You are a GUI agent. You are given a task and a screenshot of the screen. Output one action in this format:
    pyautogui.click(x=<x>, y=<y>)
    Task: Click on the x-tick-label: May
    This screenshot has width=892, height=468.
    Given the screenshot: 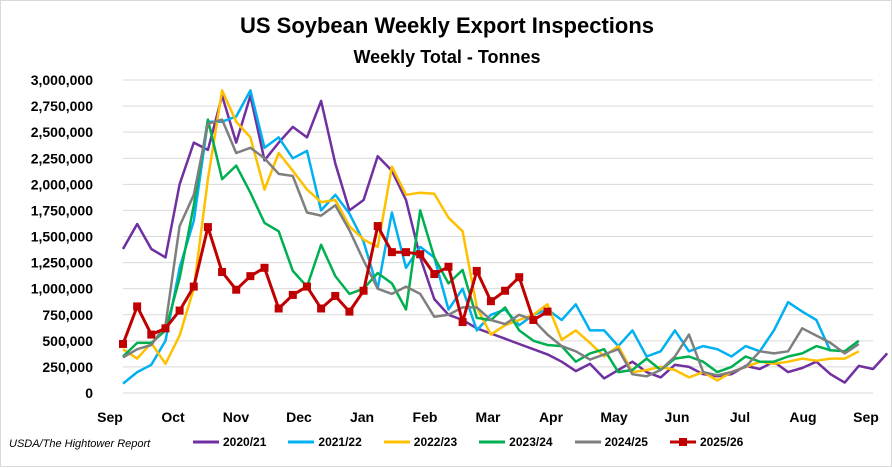 What is the action you would take?
    pyautogui.click(x=613, y=417)
    